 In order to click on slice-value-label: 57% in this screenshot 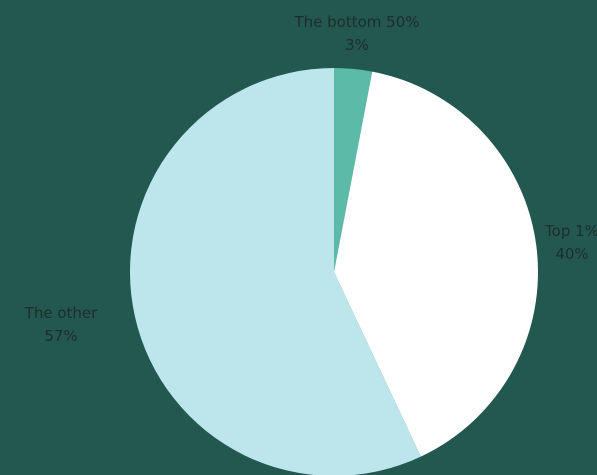, I will do `click(60, 336)`.